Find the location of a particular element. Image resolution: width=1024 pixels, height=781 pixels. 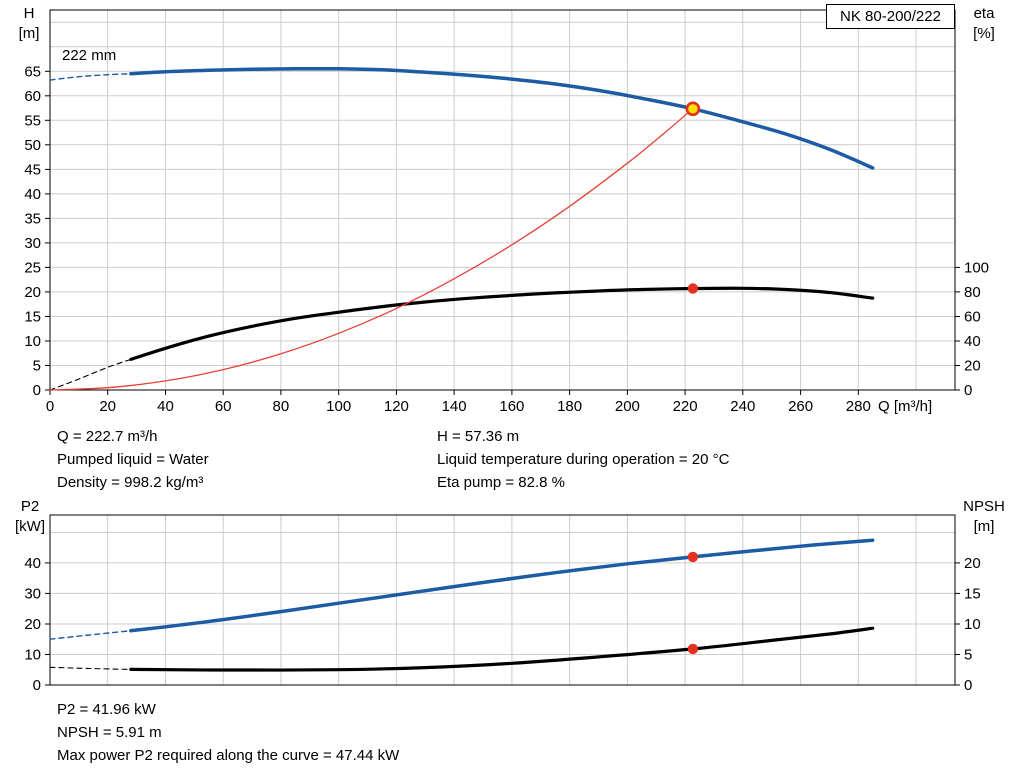

y-left-tick-label: 5 is located at coordinates (37, 366).